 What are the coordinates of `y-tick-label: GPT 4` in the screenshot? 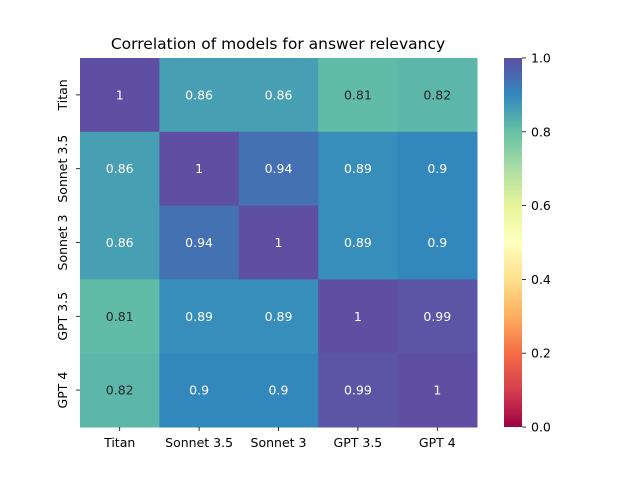 It's located at (62, 390).